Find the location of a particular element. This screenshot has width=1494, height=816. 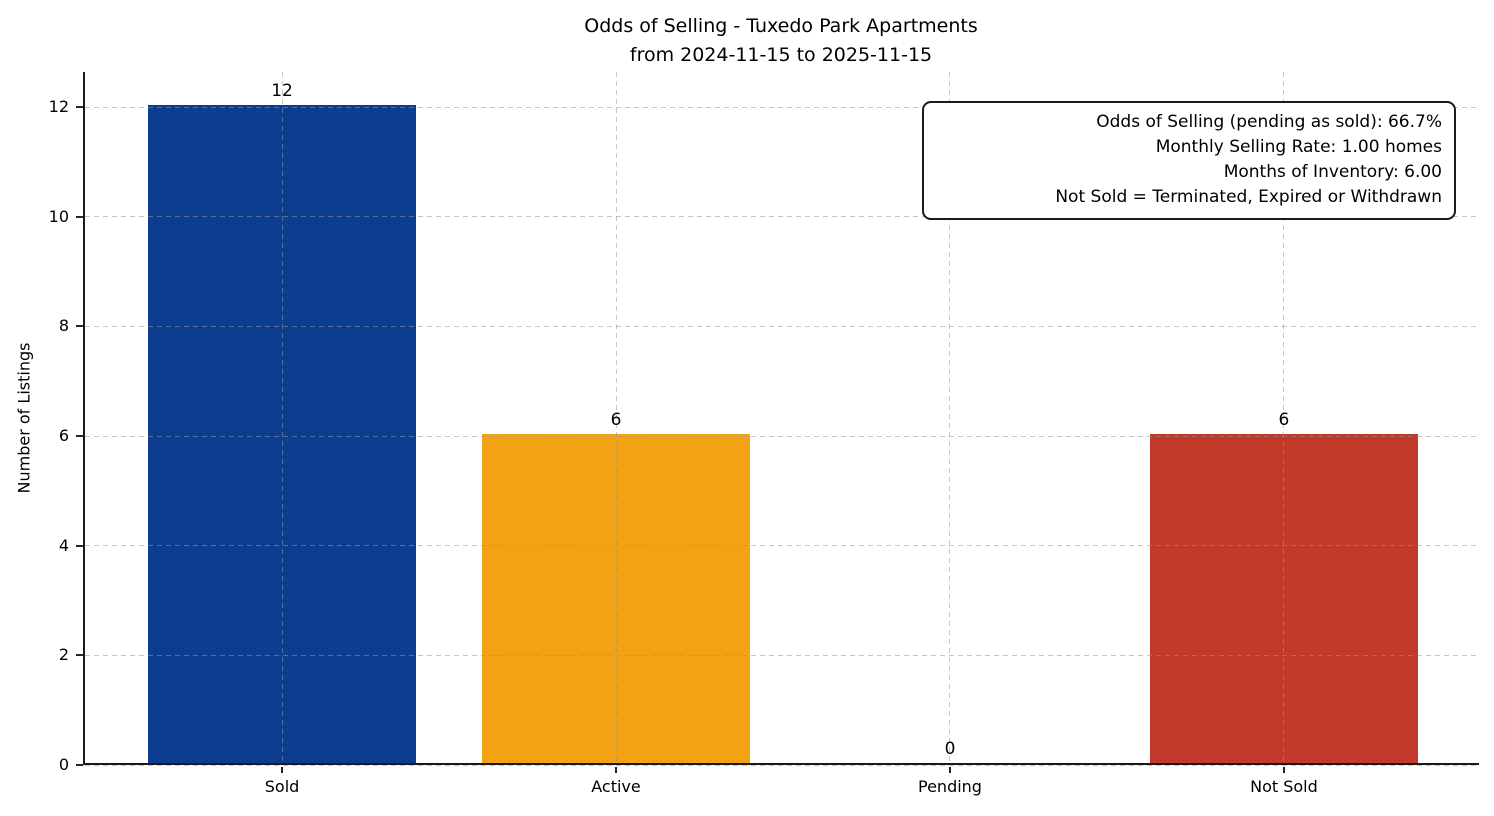

chart-title-line2: from 2024-11-15 to 2025-11-15 is located at coordinates (781, 55).